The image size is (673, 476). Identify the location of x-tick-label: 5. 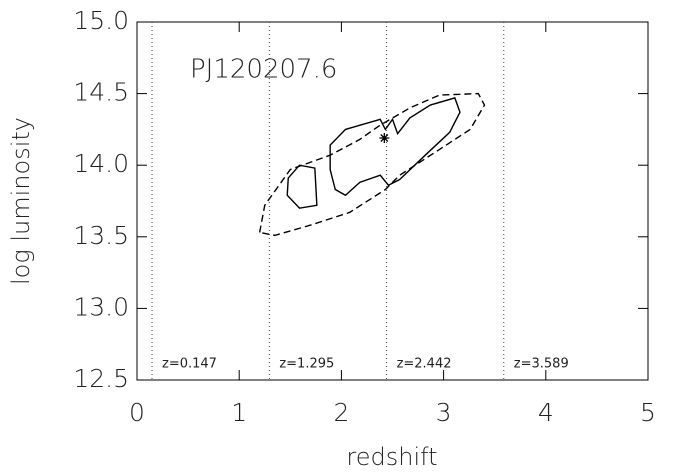
(648, 412).